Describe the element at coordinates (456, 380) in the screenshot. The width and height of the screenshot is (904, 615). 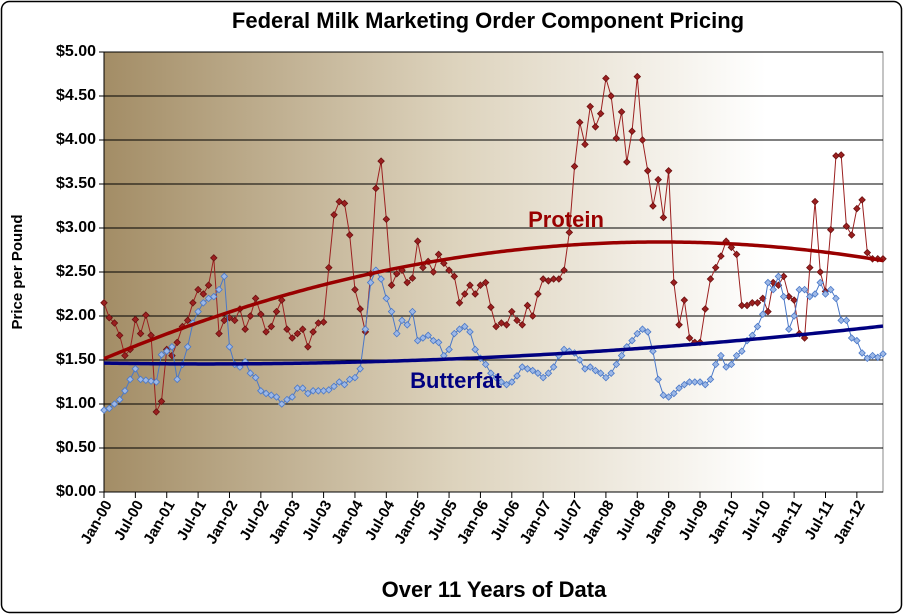
I see `butterfat-label: Butterfat` at that location.